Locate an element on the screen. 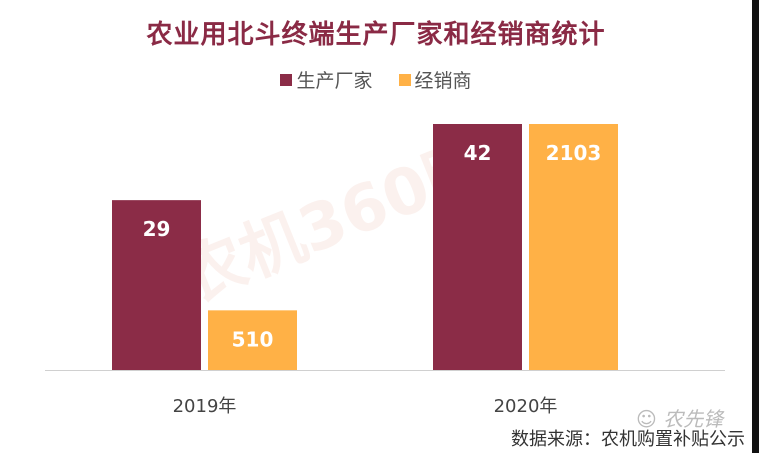  legend-label: 经销商 is located at coordinates (443, 81).